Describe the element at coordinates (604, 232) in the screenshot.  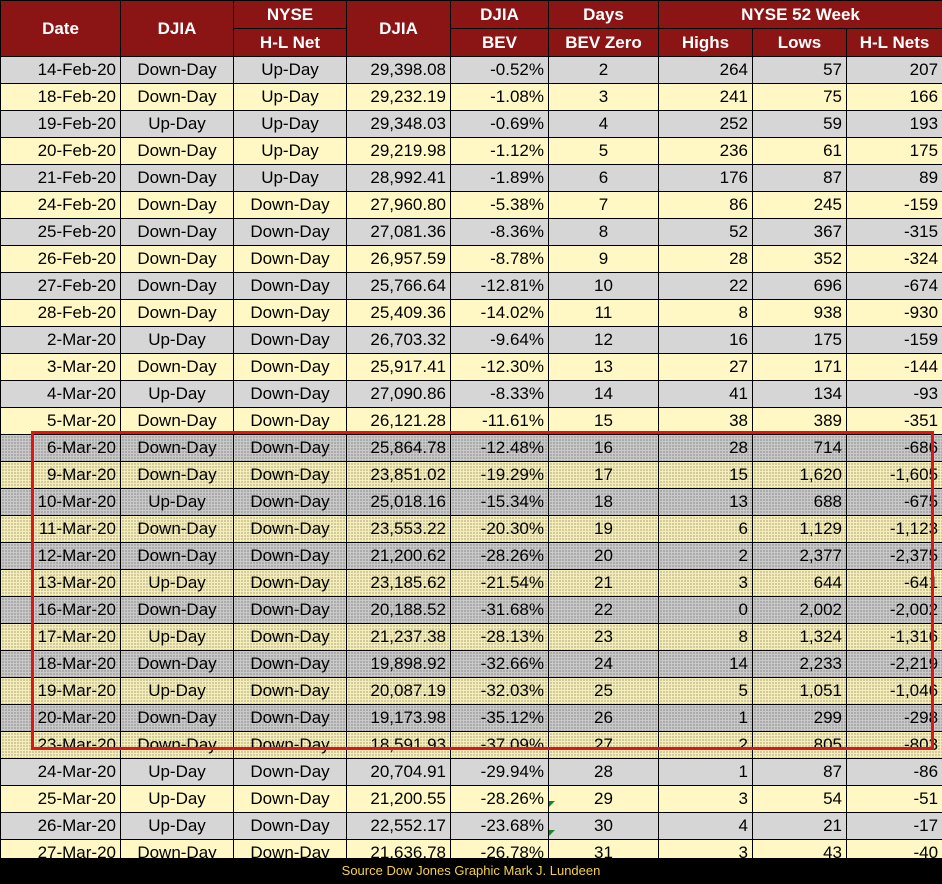
I see `days-bev-zero-cell: 8` at that location.